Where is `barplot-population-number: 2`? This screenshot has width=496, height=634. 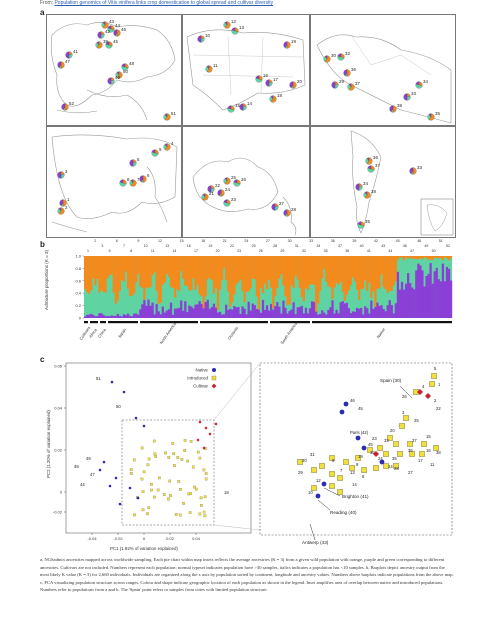 barplot-population-number: 2 is located at coordinates (95, 241).